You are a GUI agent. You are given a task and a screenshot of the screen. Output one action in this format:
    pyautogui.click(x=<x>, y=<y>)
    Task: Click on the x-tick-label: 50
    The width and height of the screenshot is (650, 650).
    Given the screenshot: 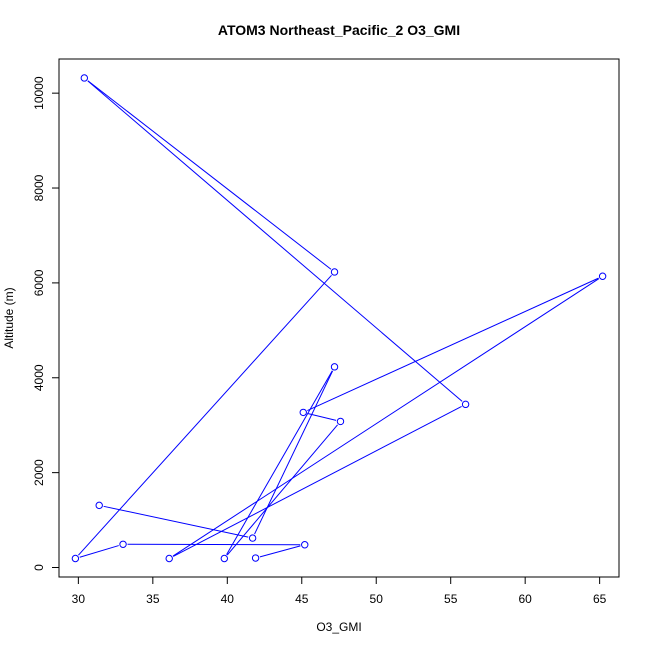 What is the action you would take?
    pyautogui.click(x=377, y=599)
    